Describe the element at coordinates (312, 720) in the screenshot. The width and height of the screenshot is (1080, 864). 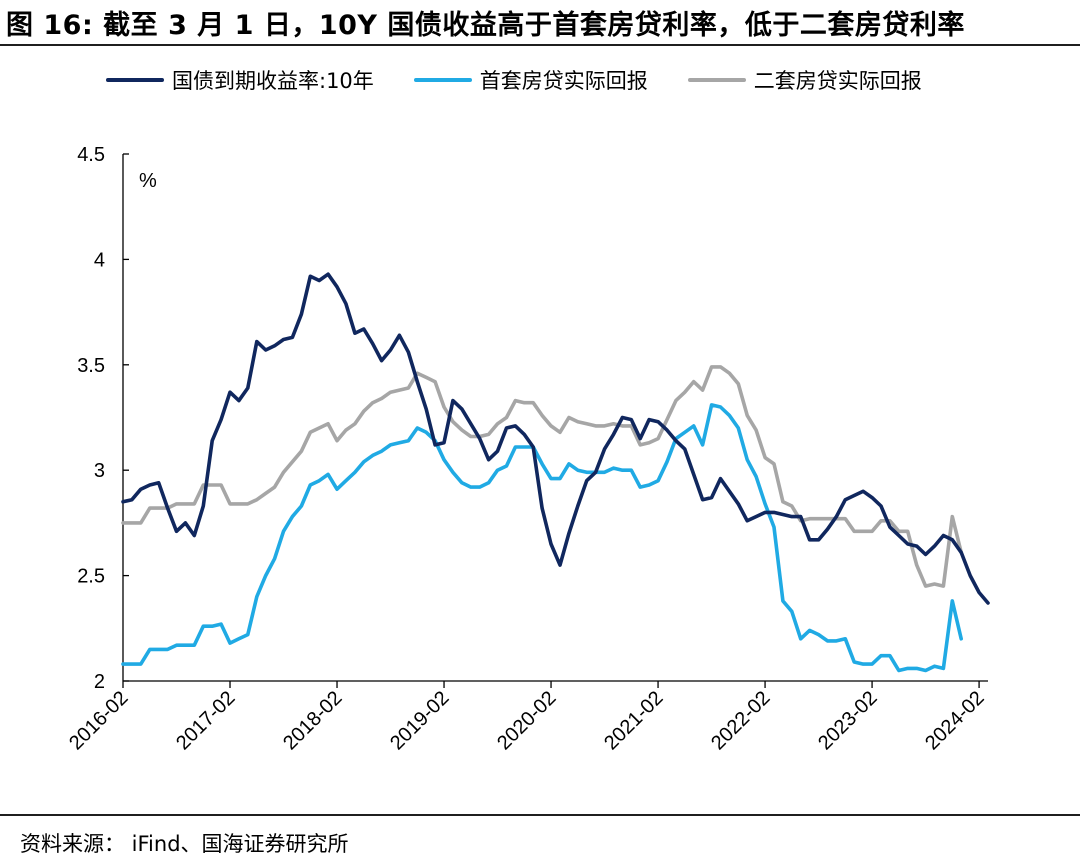
I see `x-tick-label: 2018-02` at that location.